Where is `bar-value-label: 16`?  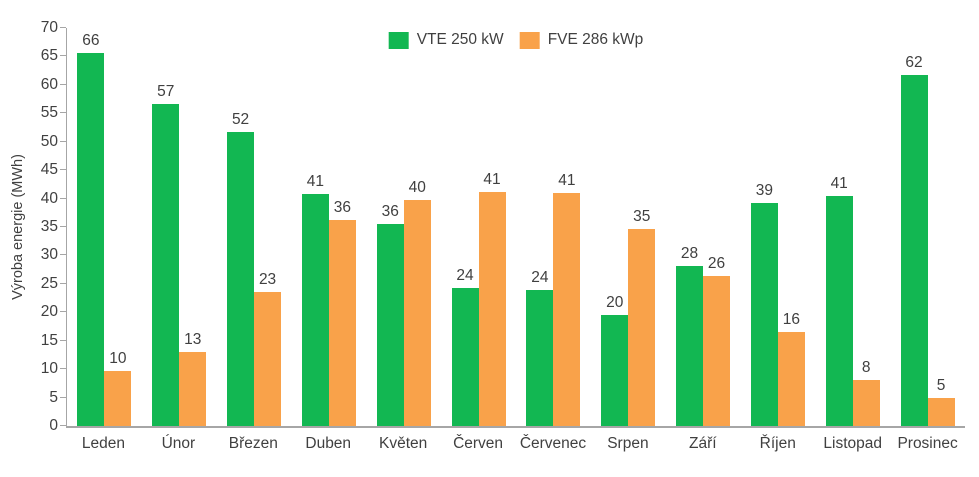
bar-value-label: 16 is located at coordinates (791, 320).